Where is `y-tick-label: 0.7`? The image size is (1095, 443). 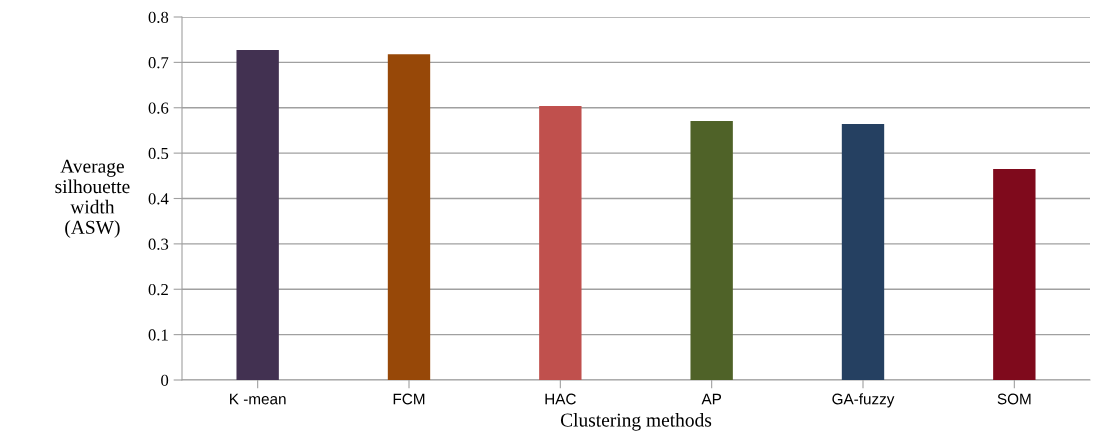
y-tick-label: 0.7 is located at coordinates (158, 63).